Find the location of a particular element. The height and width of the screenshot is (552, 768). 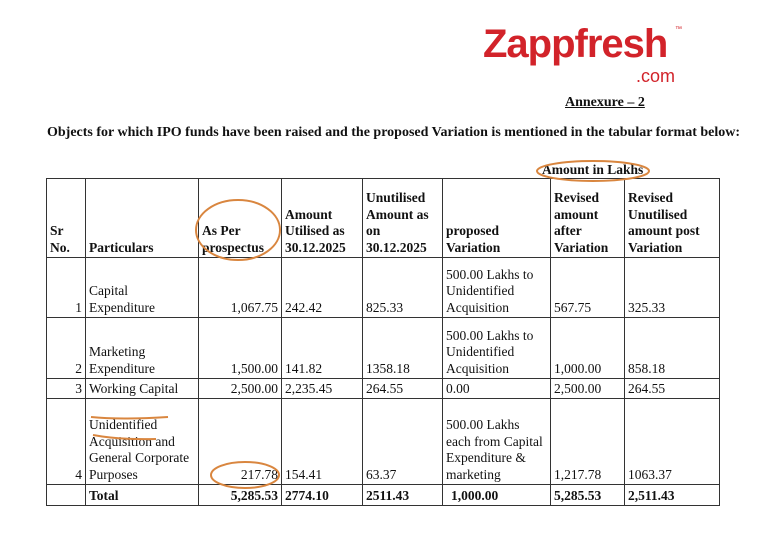

cell-unutilised: 264.55 is located at coordinates (402, 388).